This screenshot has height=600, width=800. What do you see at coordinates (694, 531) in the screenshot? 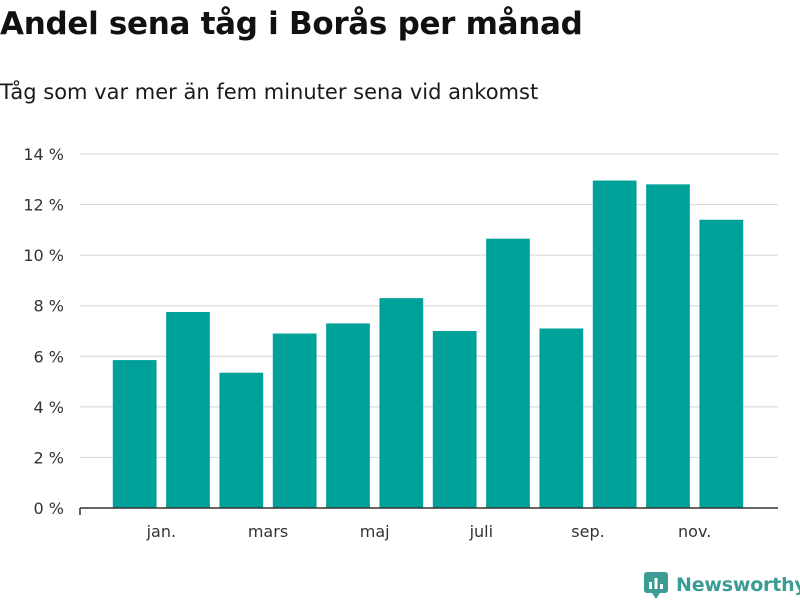
I see `x-tick-label: nov.` at bounding box center [694, 531].